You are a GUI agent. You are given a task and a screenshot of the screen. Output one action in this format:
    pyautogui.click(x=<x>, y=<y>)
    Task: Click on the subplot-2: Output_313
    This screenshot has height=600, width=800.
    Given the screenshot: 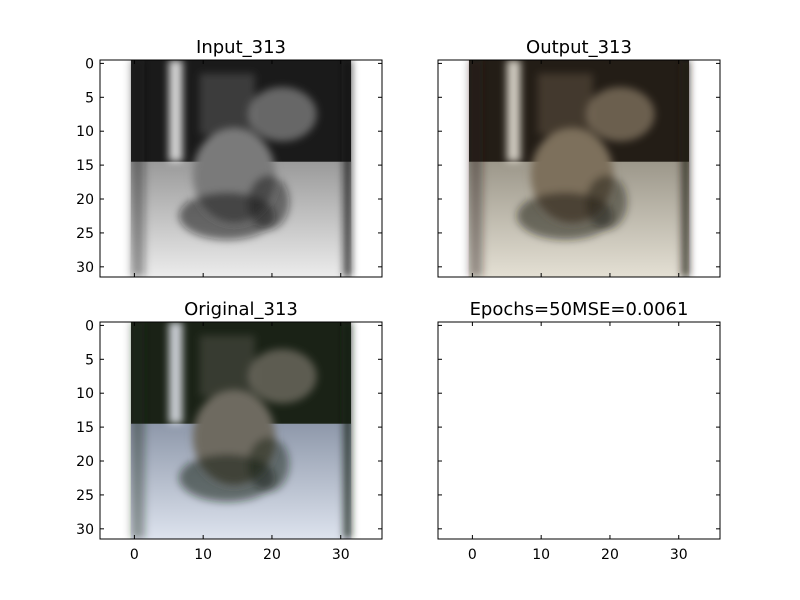 What is the action you would take?
    pyautogui.click(x=579, y=157)
    